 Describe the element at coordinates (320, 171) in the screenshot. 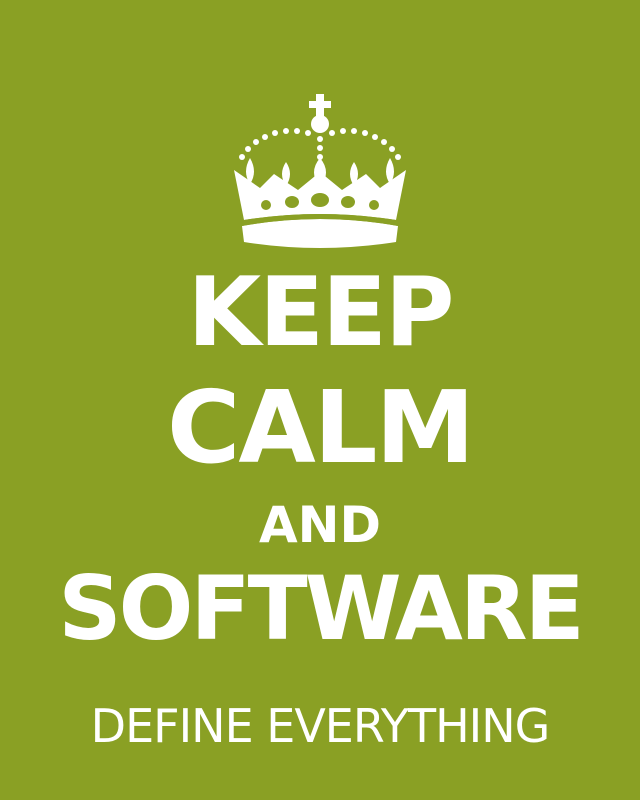

I see `crown-icon` at that location.